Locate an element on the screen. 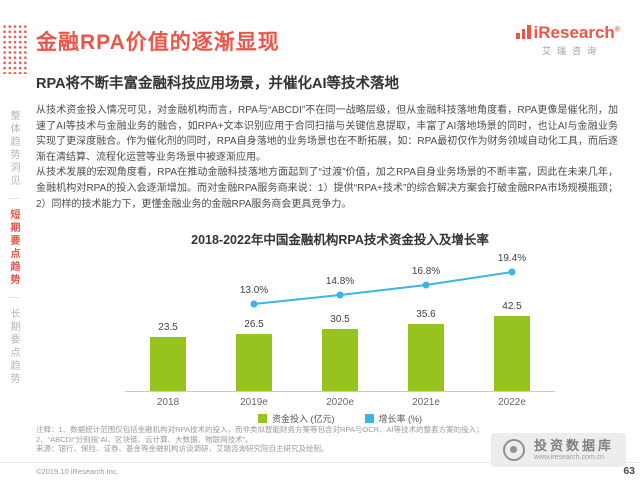 This screenshot has height=480, width=640. logo-brand-chinese: 艾瑞咨询 is located at coordinates (572, 51).